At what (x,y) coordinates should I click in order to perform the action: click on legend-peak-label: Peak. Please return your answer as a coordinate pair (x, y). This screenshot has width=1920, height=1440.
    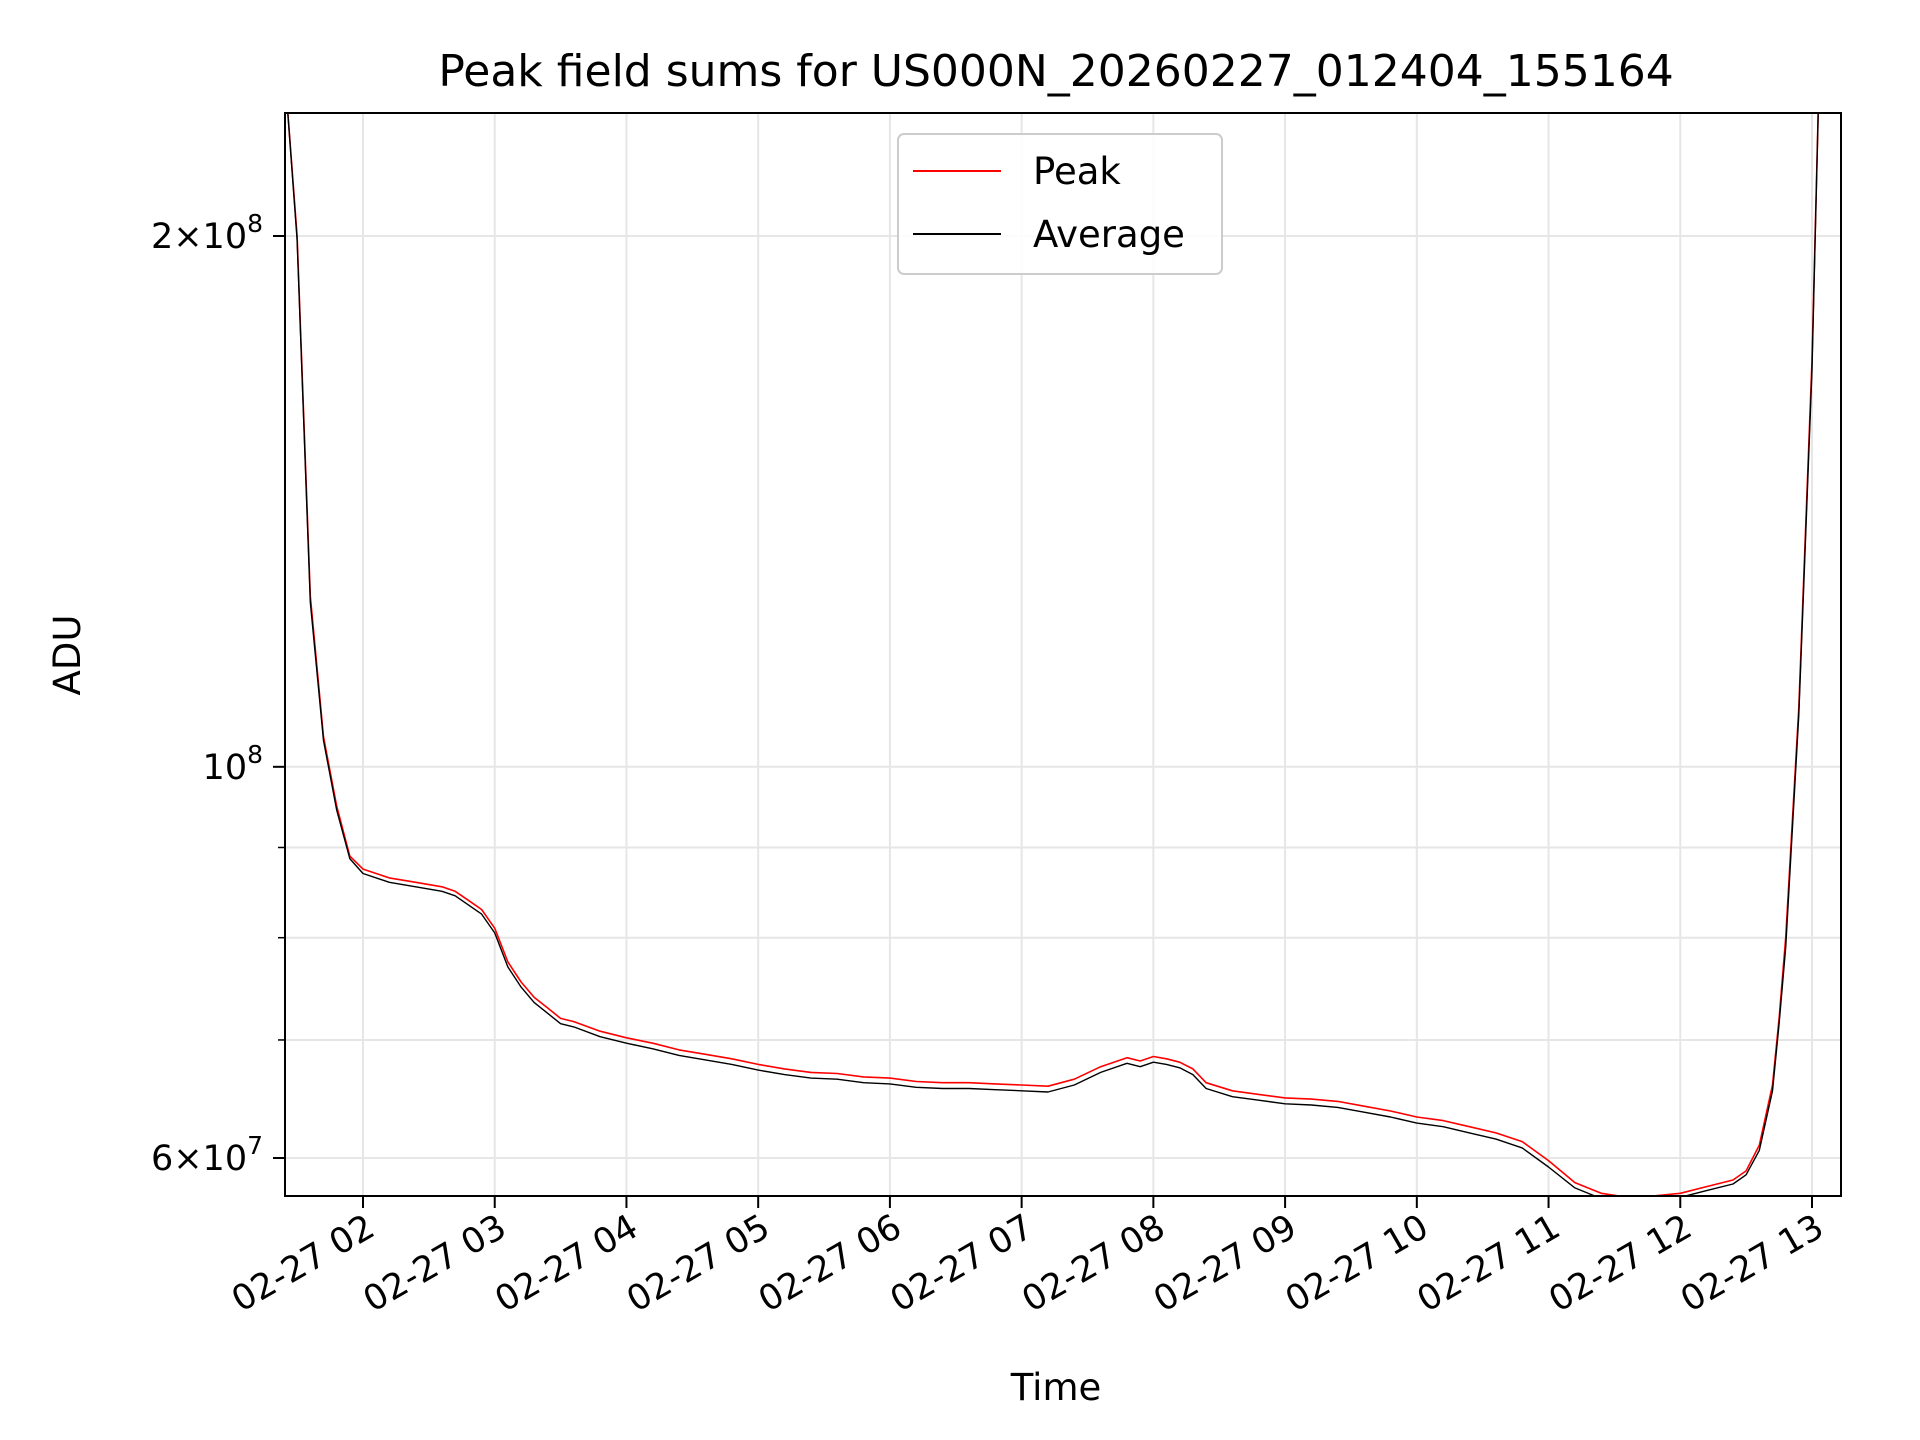
    Looking at the image, I should click on (1077, 171).